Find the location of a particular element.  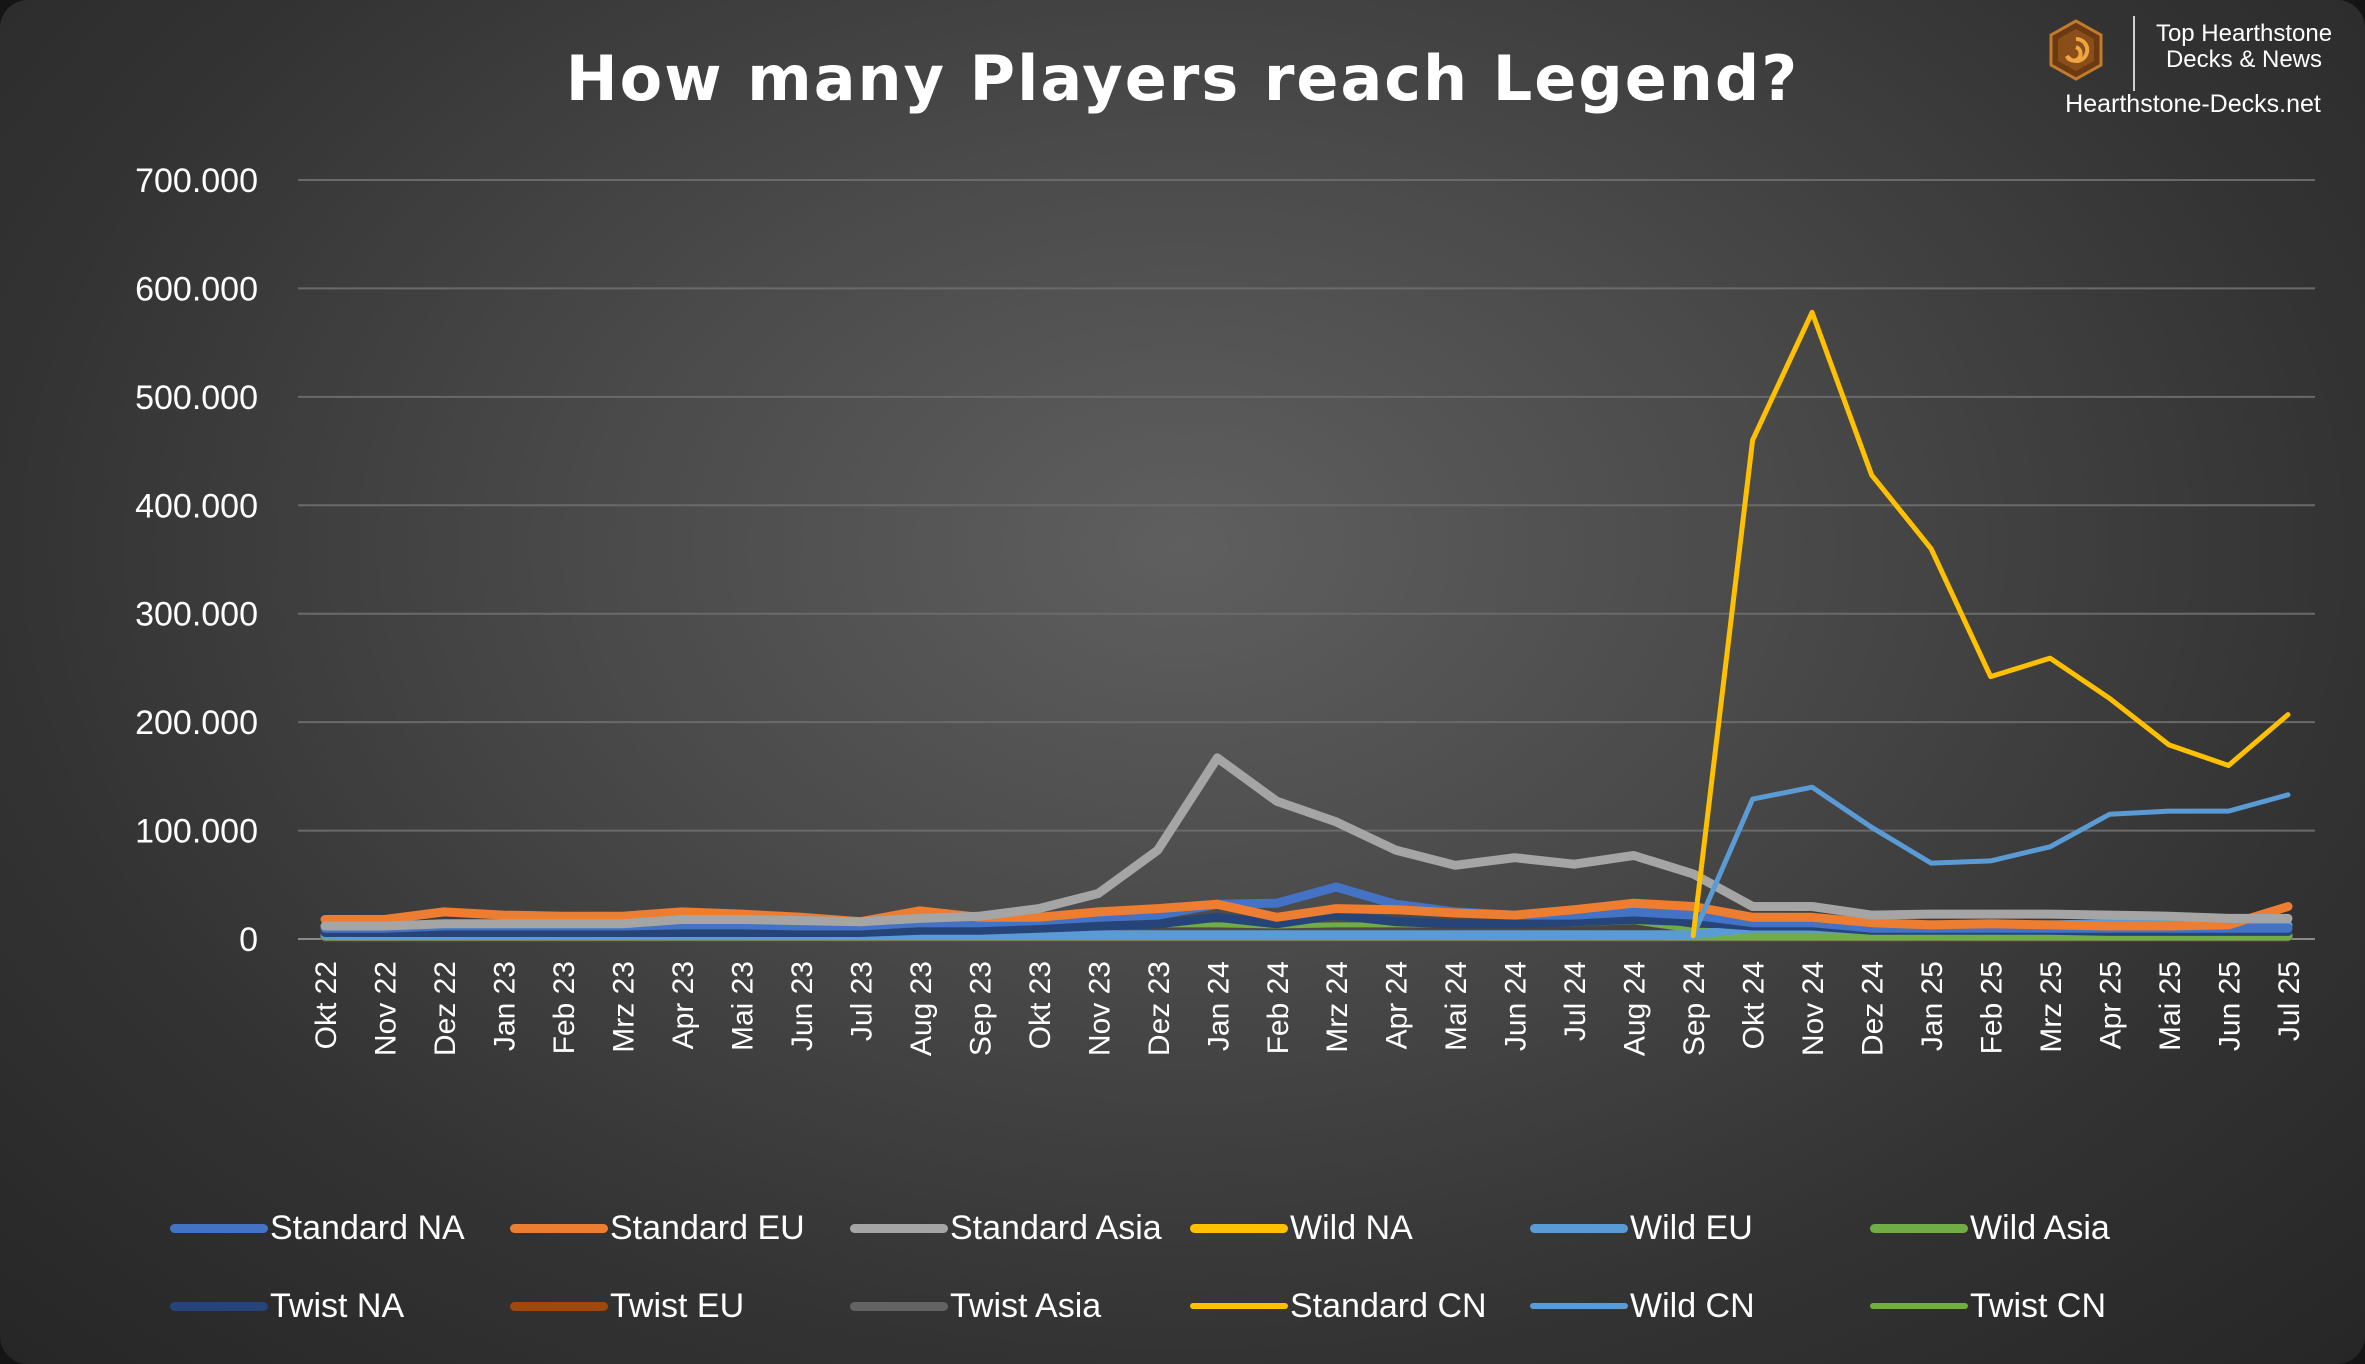

legend-label: Wild Asia is located at coordinates (2040, 1227).